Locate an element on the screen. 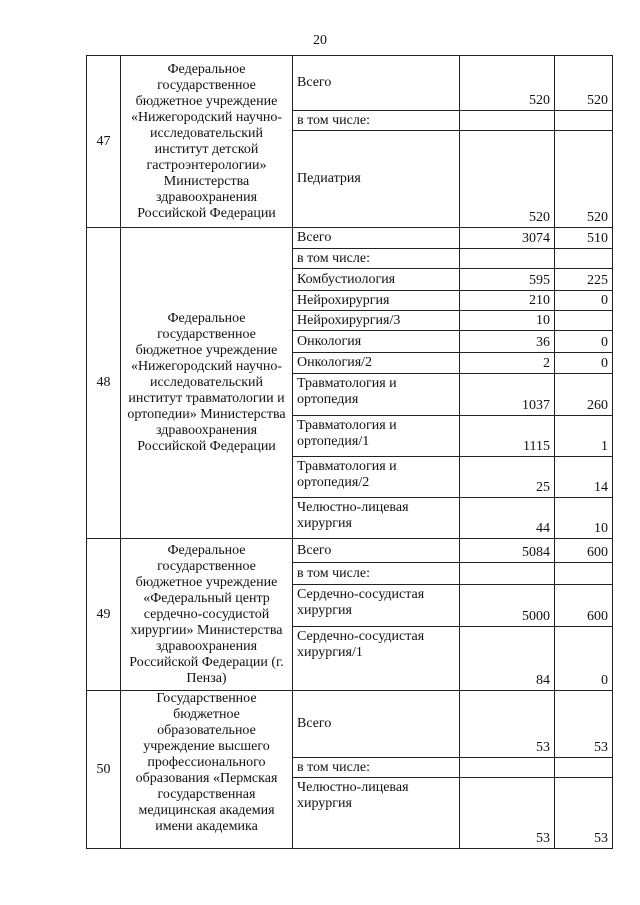 This screenshot has height=905, width=640. value-col1: 36 is located at coordinates (507, 341).